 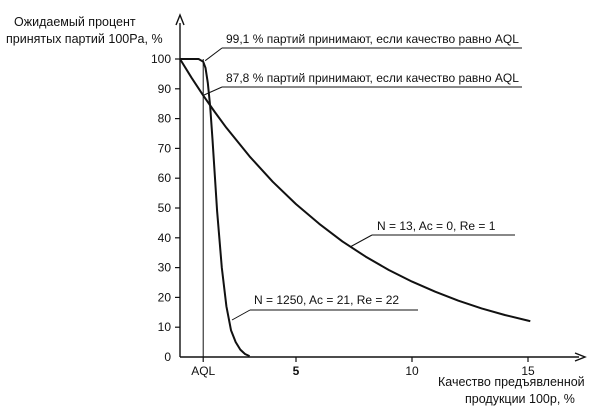 I want to click on annotation-series-n13: N = 13, Ac = 0, Re = 1, so click(x=436, y=226).